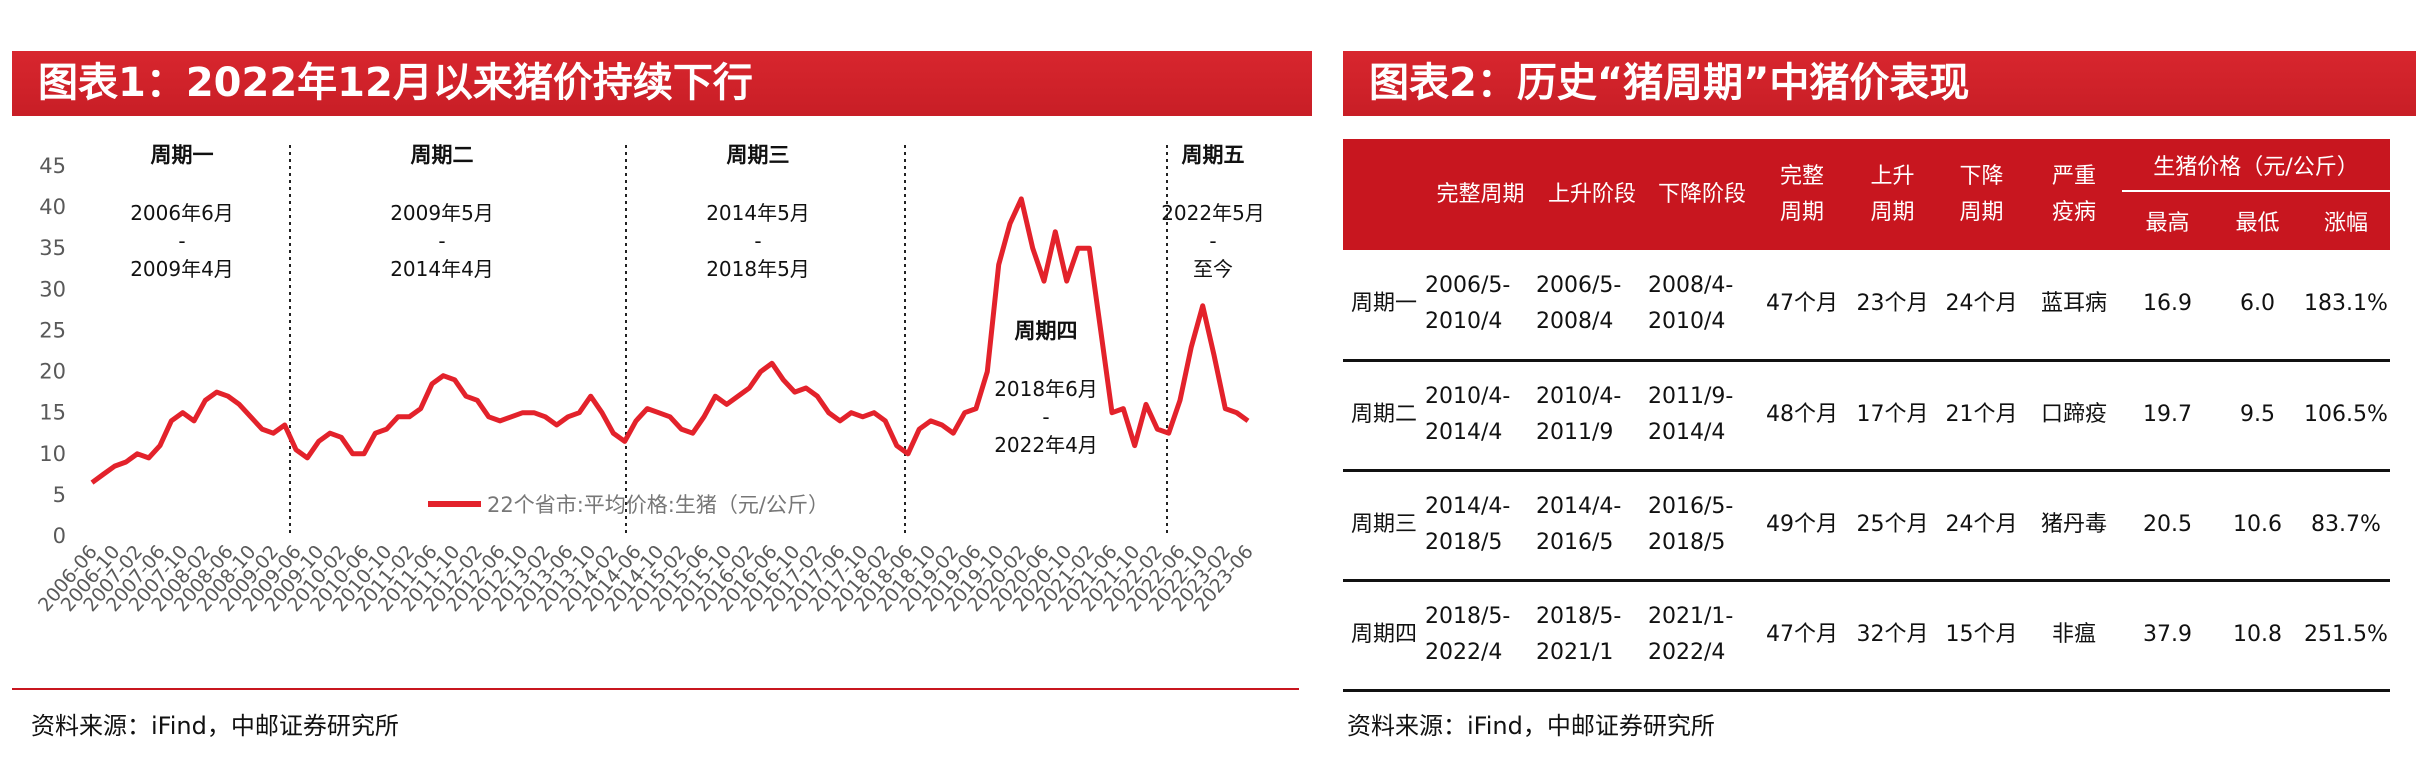 This screenshot has width=2416, height=760. Describe the element at coordinates (1981, 304) in the screenshot. I see `table-cell: 24个月` at that location.